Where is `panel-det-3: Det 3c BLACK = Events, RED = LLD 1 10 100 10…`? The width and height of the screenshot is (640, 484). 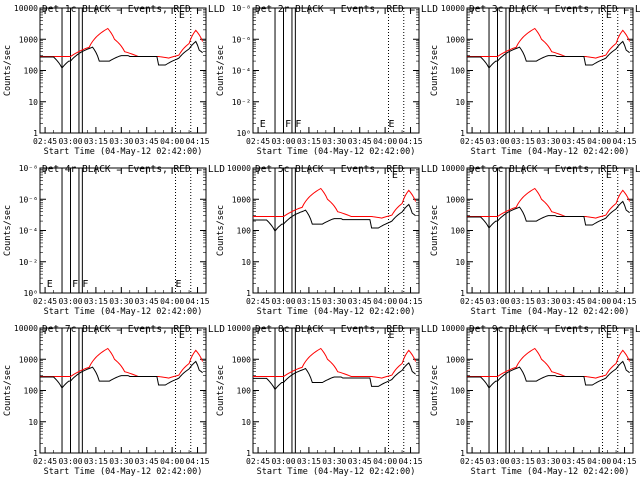
panel-det-3: Det 3c BLACK = Events, RED = LLD 1 10 100 10… is located at coordinates (535, 80).